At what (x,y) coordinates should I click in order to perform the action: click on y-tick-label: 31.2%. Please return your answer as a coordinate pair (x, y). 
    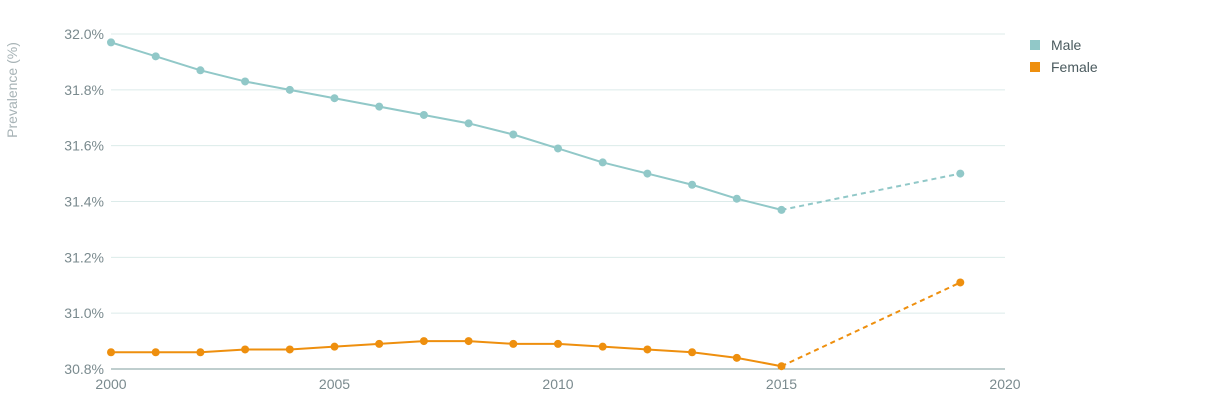
    Looking at the image, I should click on (84, 257).